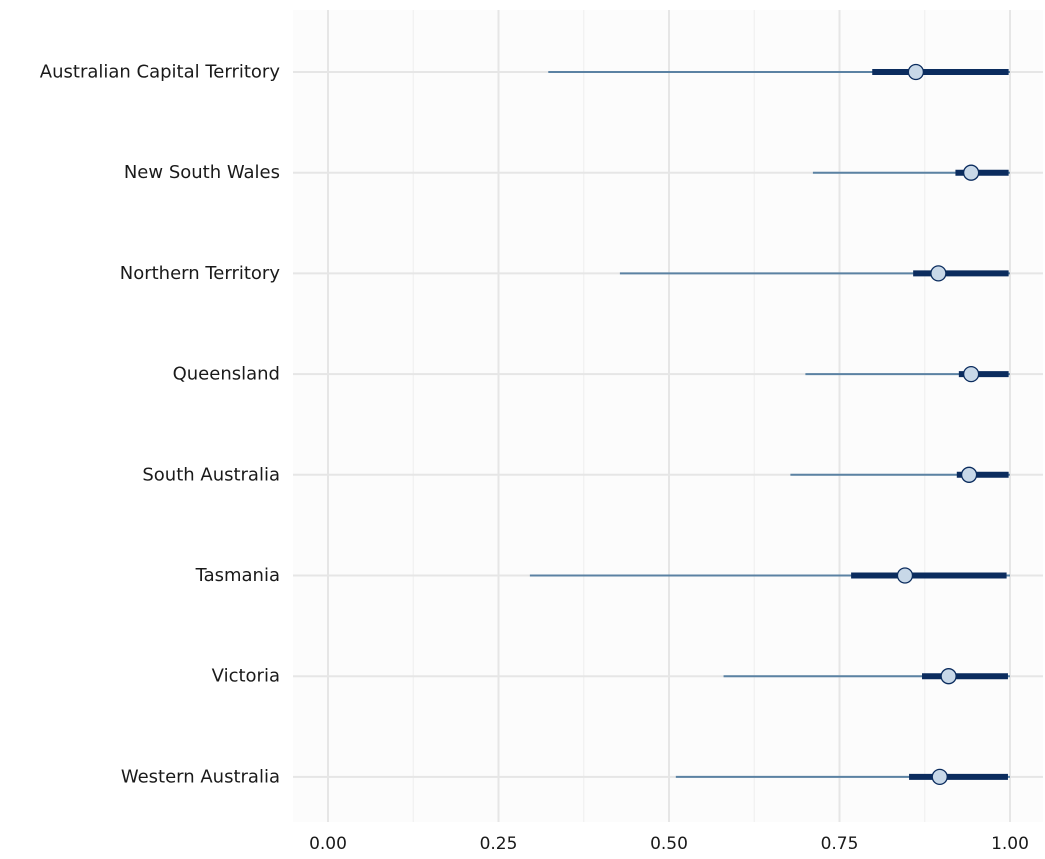 This screenshot has height=859, width=1045. What do you see at coordinates (840, 844) in the screenshot?
I see `x-tick-label: 0.75` at bounding box center [840, 844].